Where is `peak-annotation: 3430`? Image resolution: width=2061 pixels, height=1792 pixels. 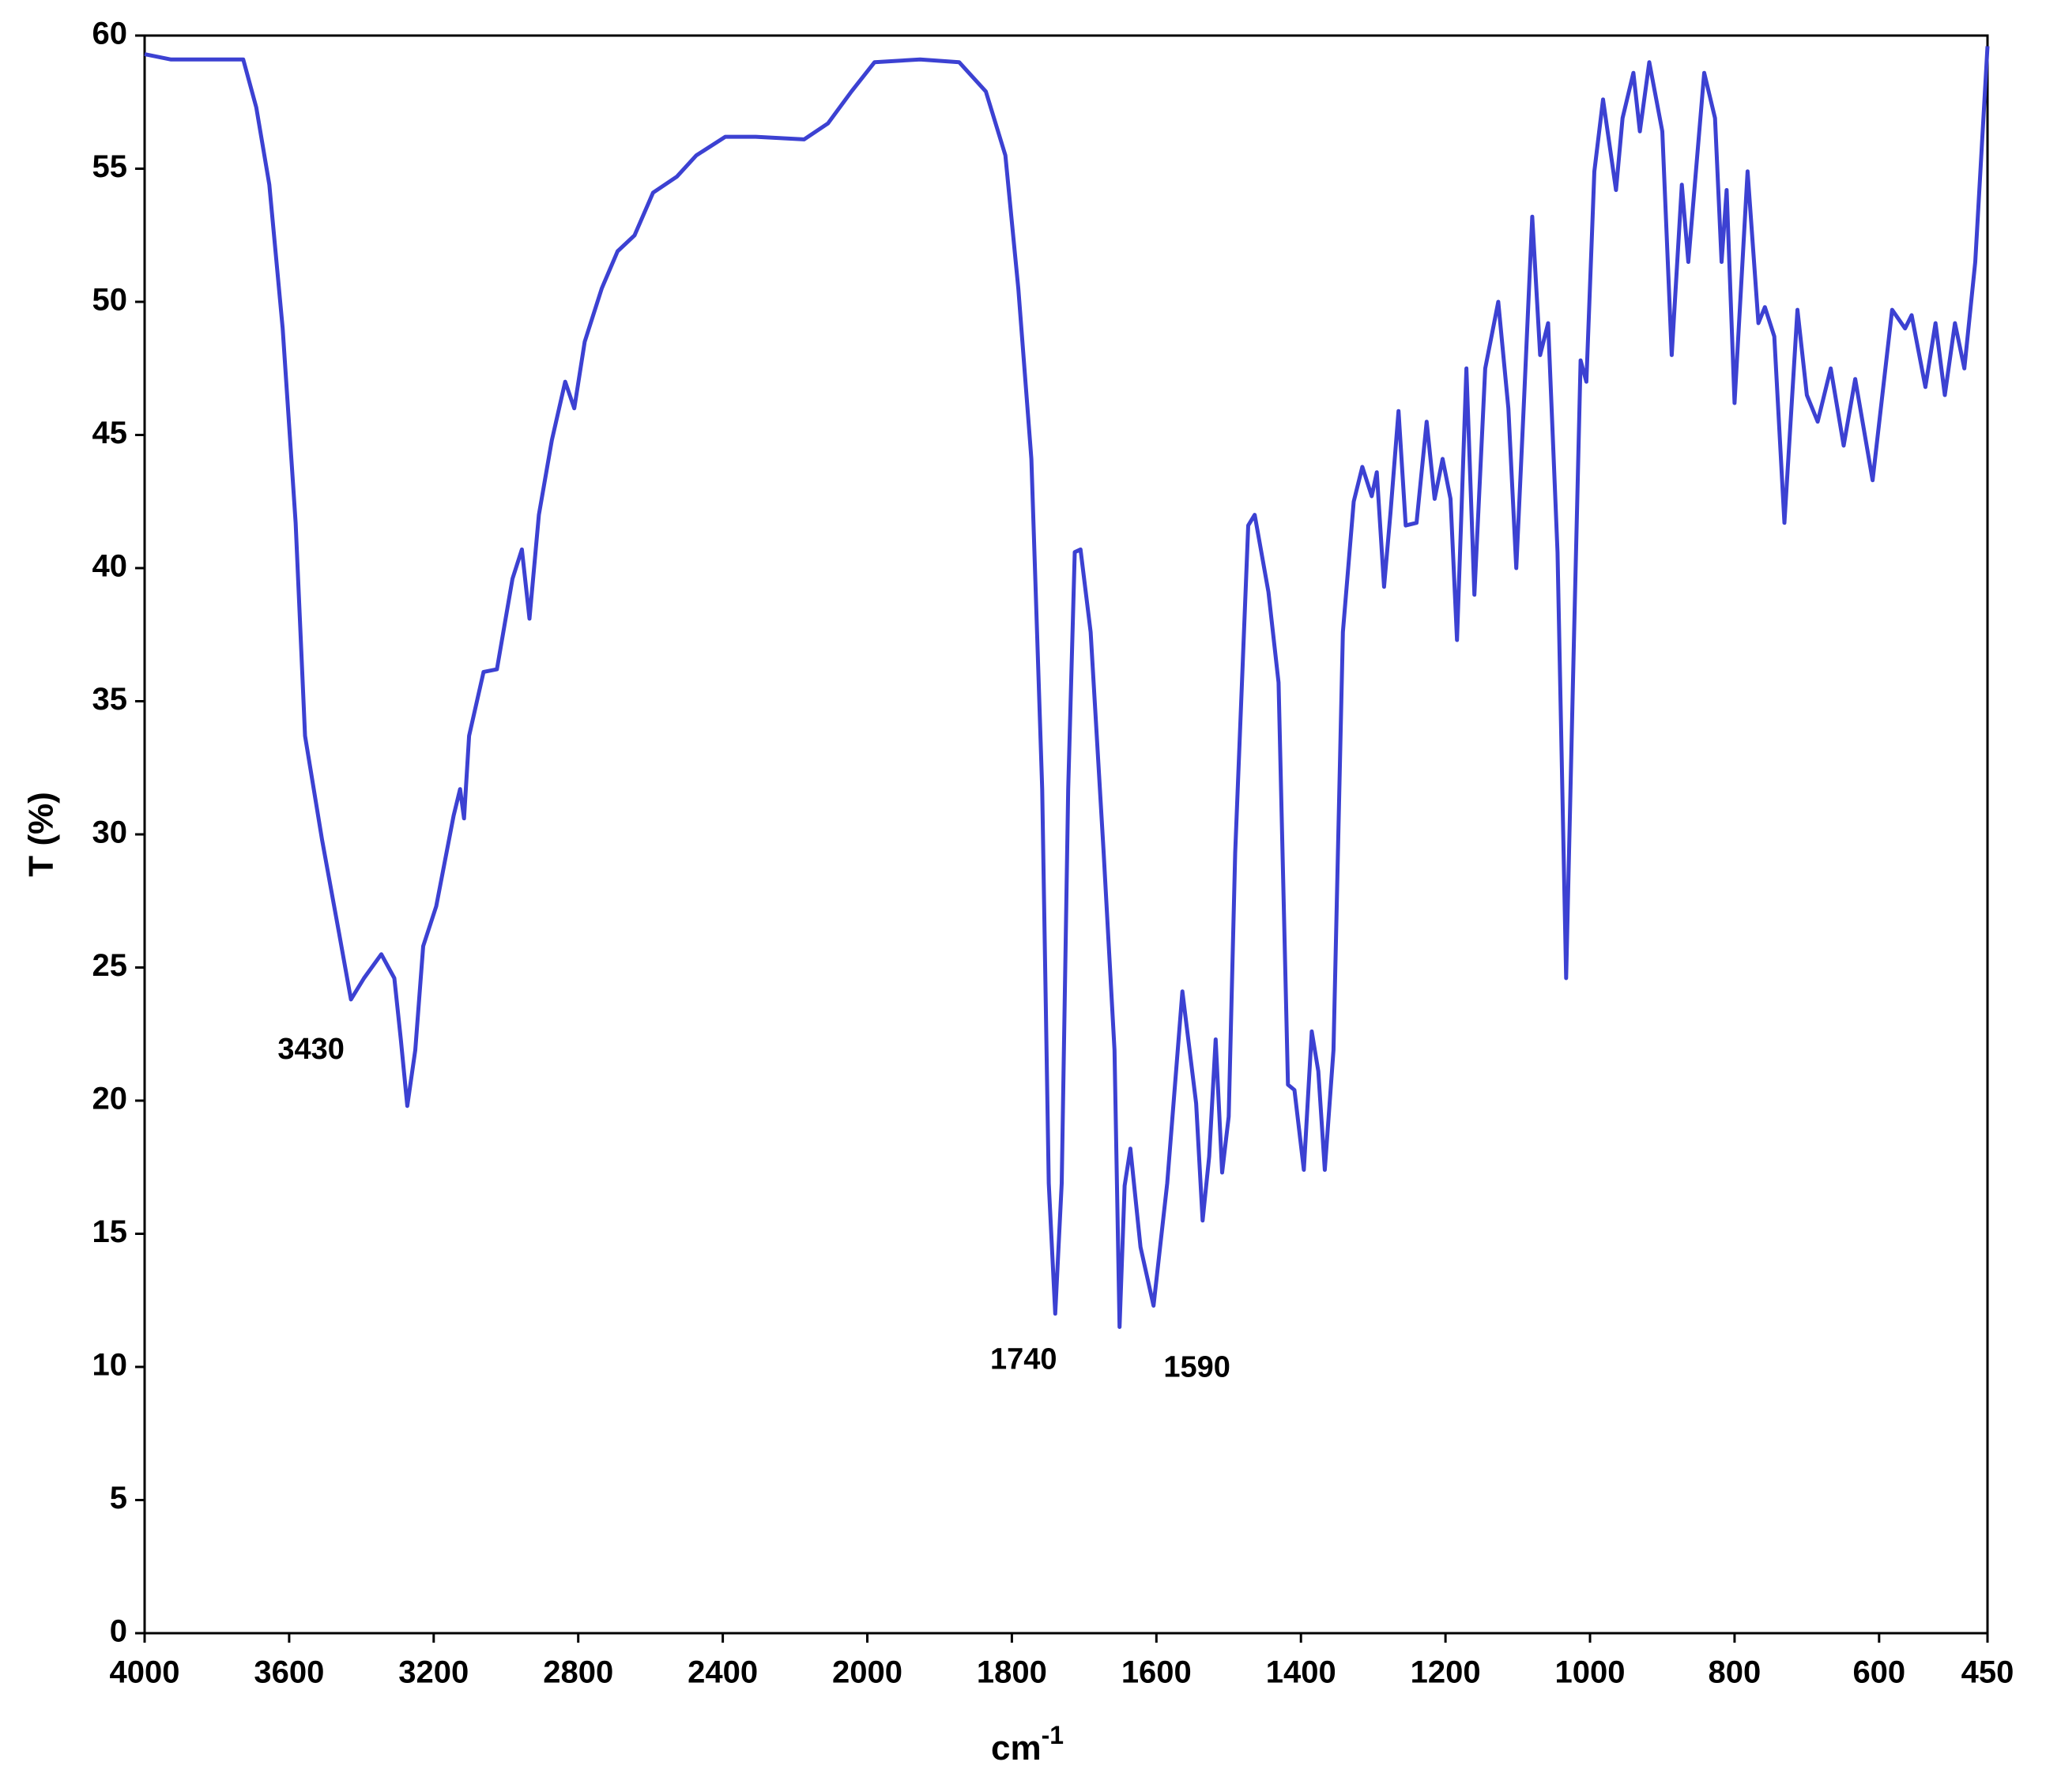
peak-annotation: 3430 is located at coordinates (311, 1049).